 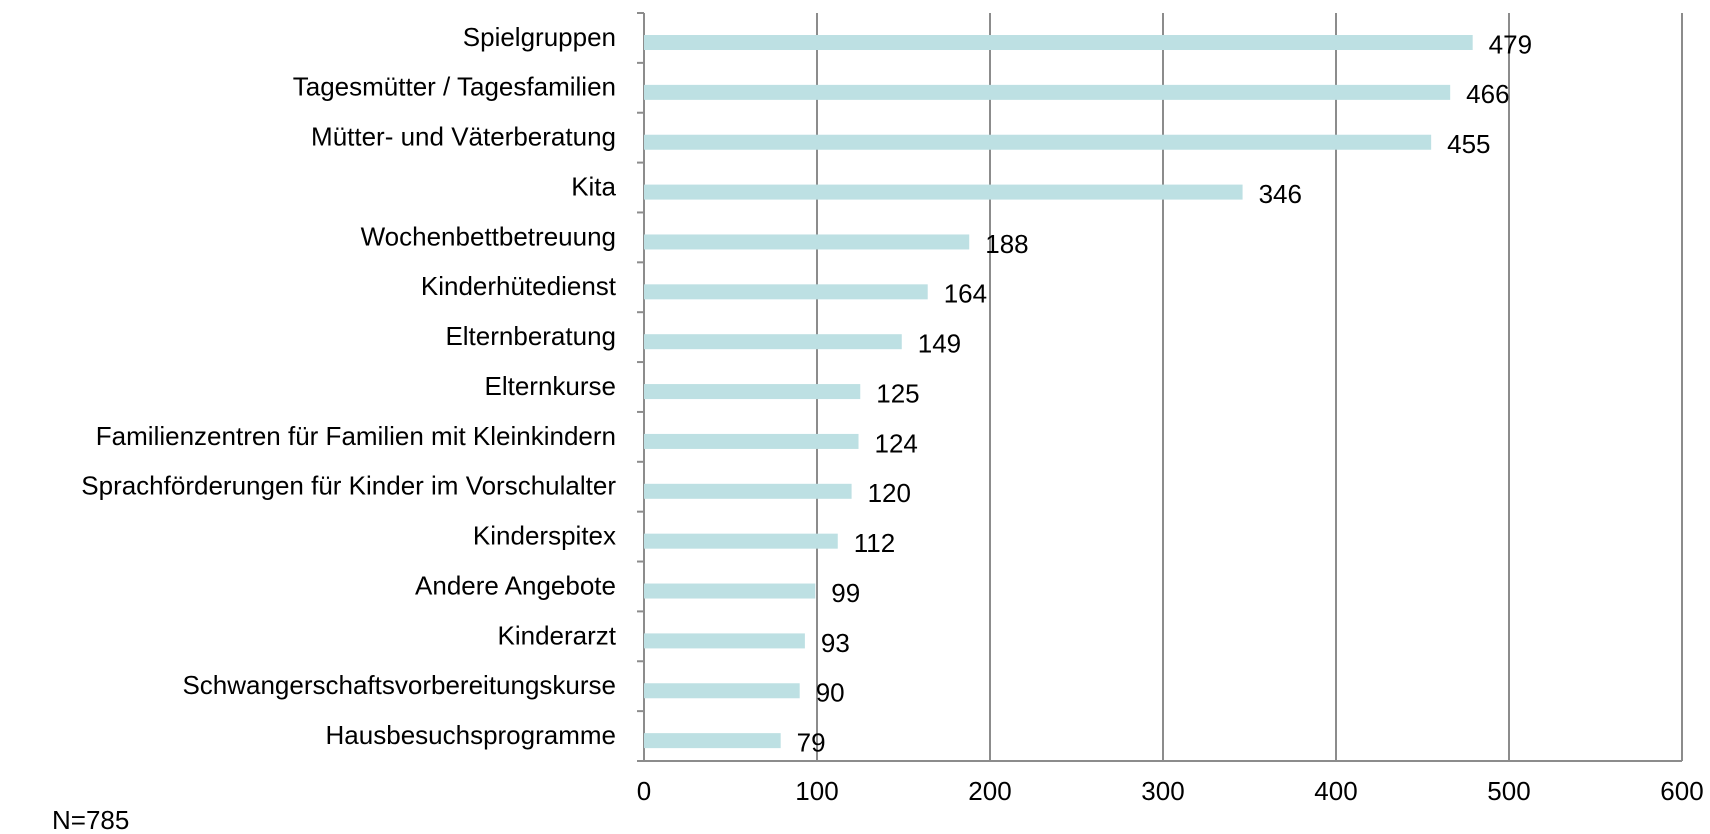 I want to click on value-label: 79, so click(x=811, y=743).